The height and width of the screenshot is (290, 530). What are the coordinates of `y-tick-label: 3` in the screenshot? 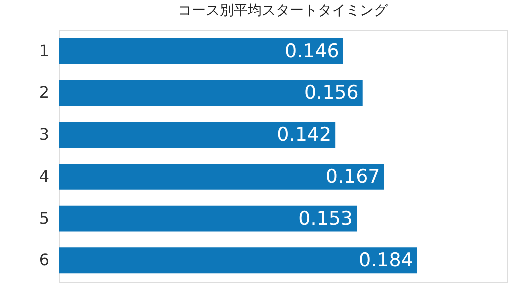 It's located at (44, 134).